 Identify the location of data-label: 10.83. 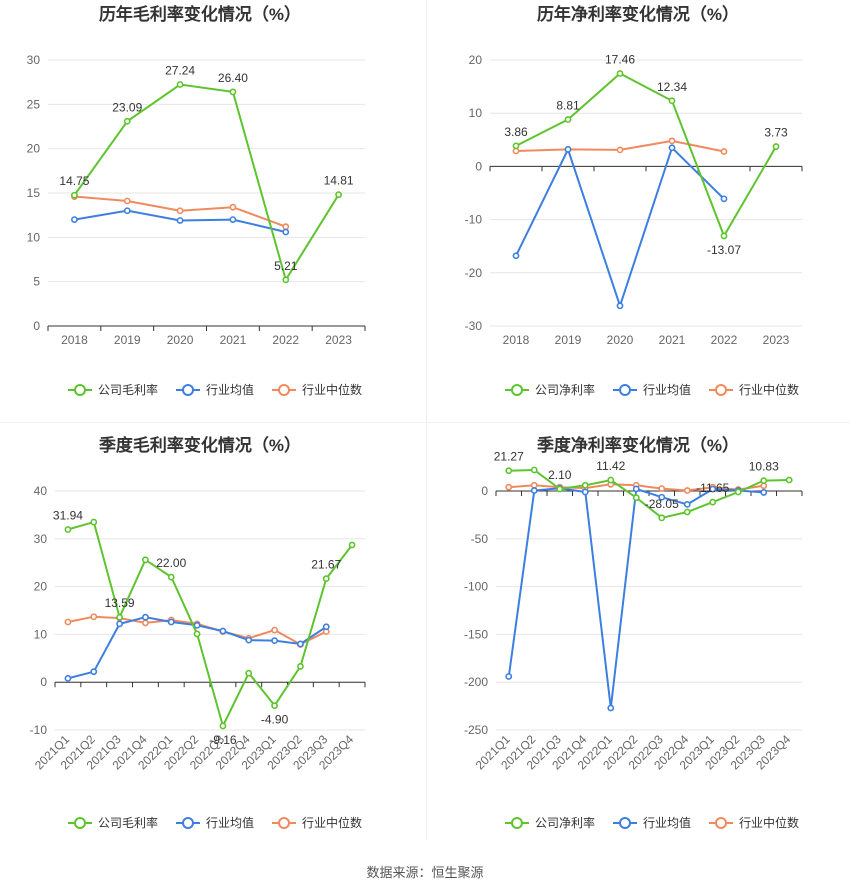
(764, 467).